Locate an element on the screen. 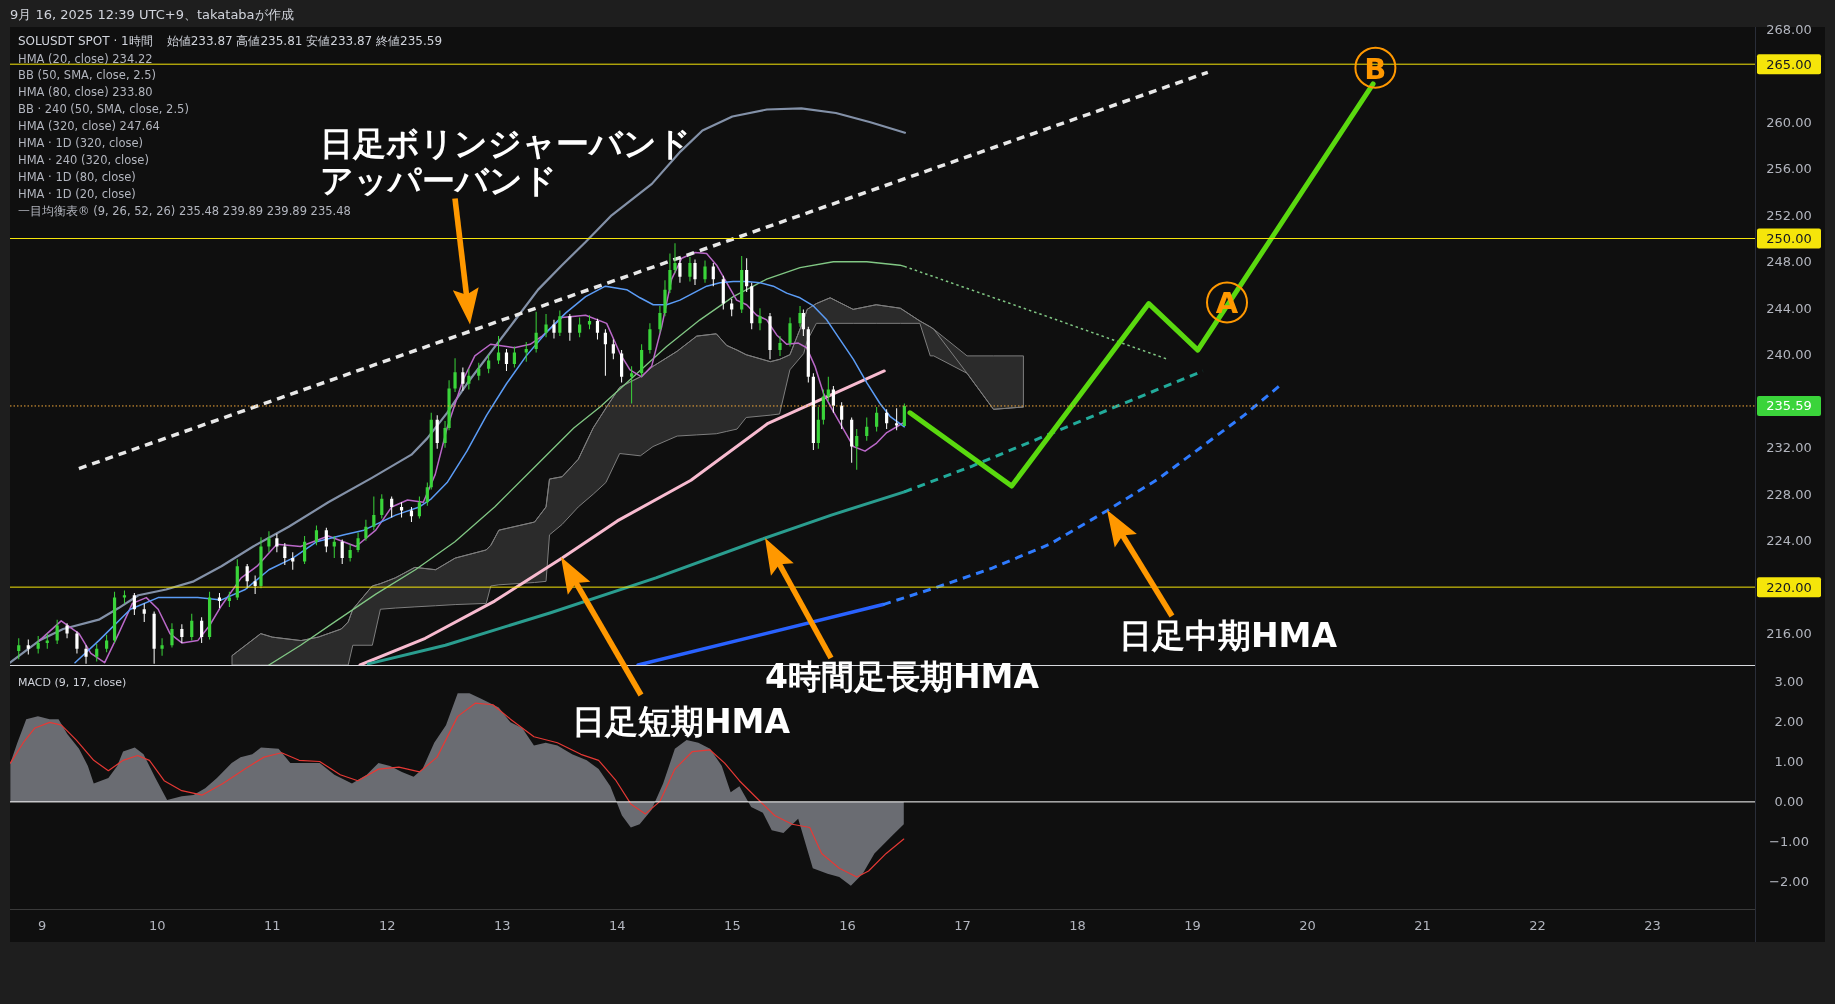 The width and height of the screenshot is (1835, 1004). annotation: HMA (20, close) 234.22 is located at coordinates (85, 58).